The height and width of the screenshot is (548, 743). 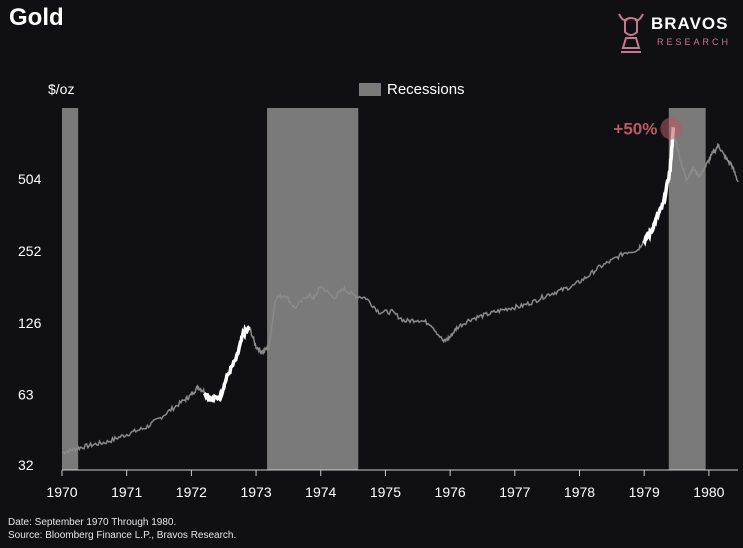 What do you see at coordinates (450, 492) in the screenshot?
I see `x-tick-label: 1976` at bounding box center [450, 492].